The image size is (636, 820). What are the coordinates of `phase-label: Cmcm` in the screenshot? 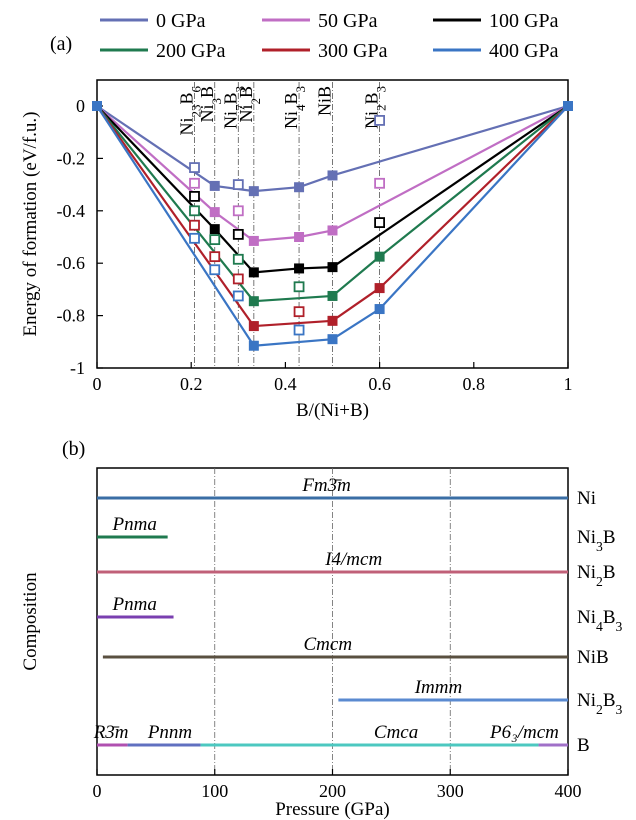 It's located at (328, 644).